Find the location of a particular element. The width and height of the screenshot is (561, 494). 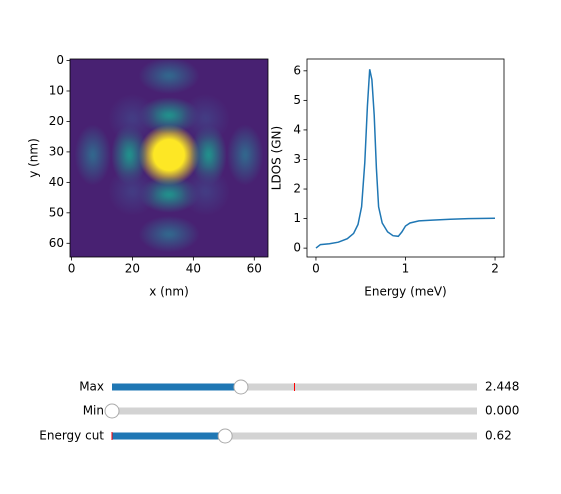

slider-value: 0.62 is located at coordinates (498, 436).